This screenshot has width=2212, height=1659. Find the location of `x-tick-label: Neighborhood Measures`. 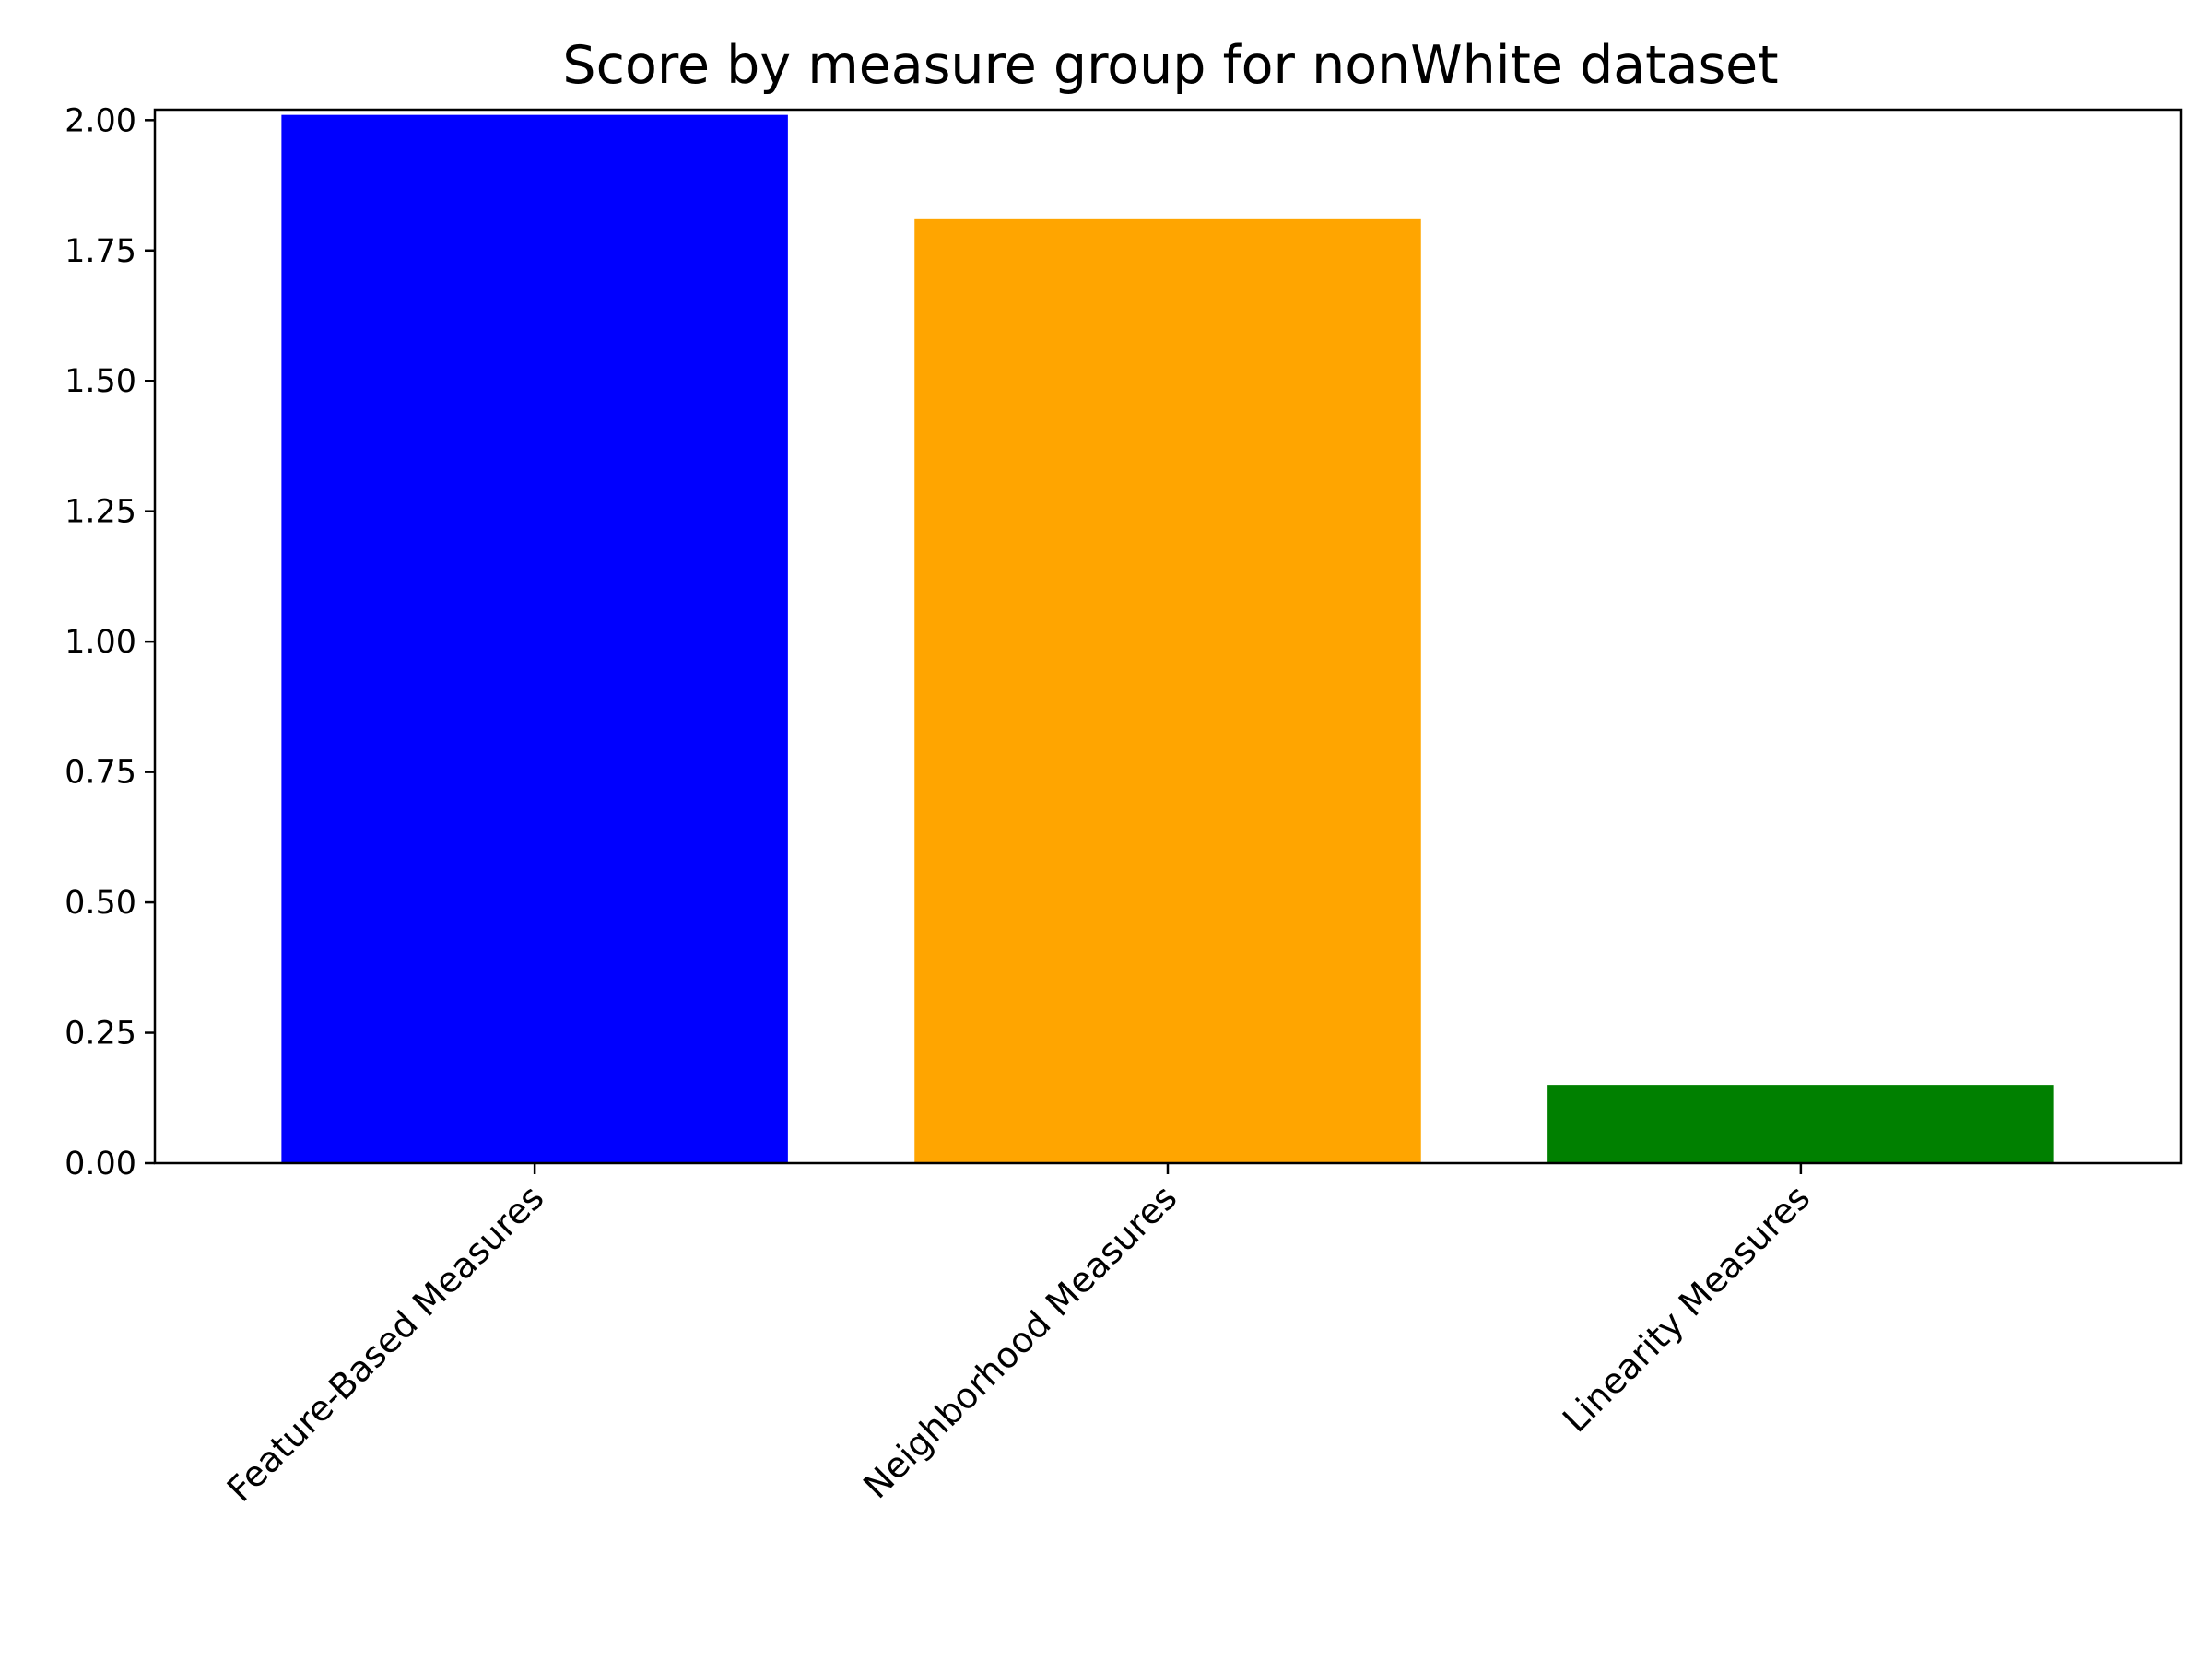

x-tick-label: Neighborhood Measures is located at coordinates (1019, 1341).